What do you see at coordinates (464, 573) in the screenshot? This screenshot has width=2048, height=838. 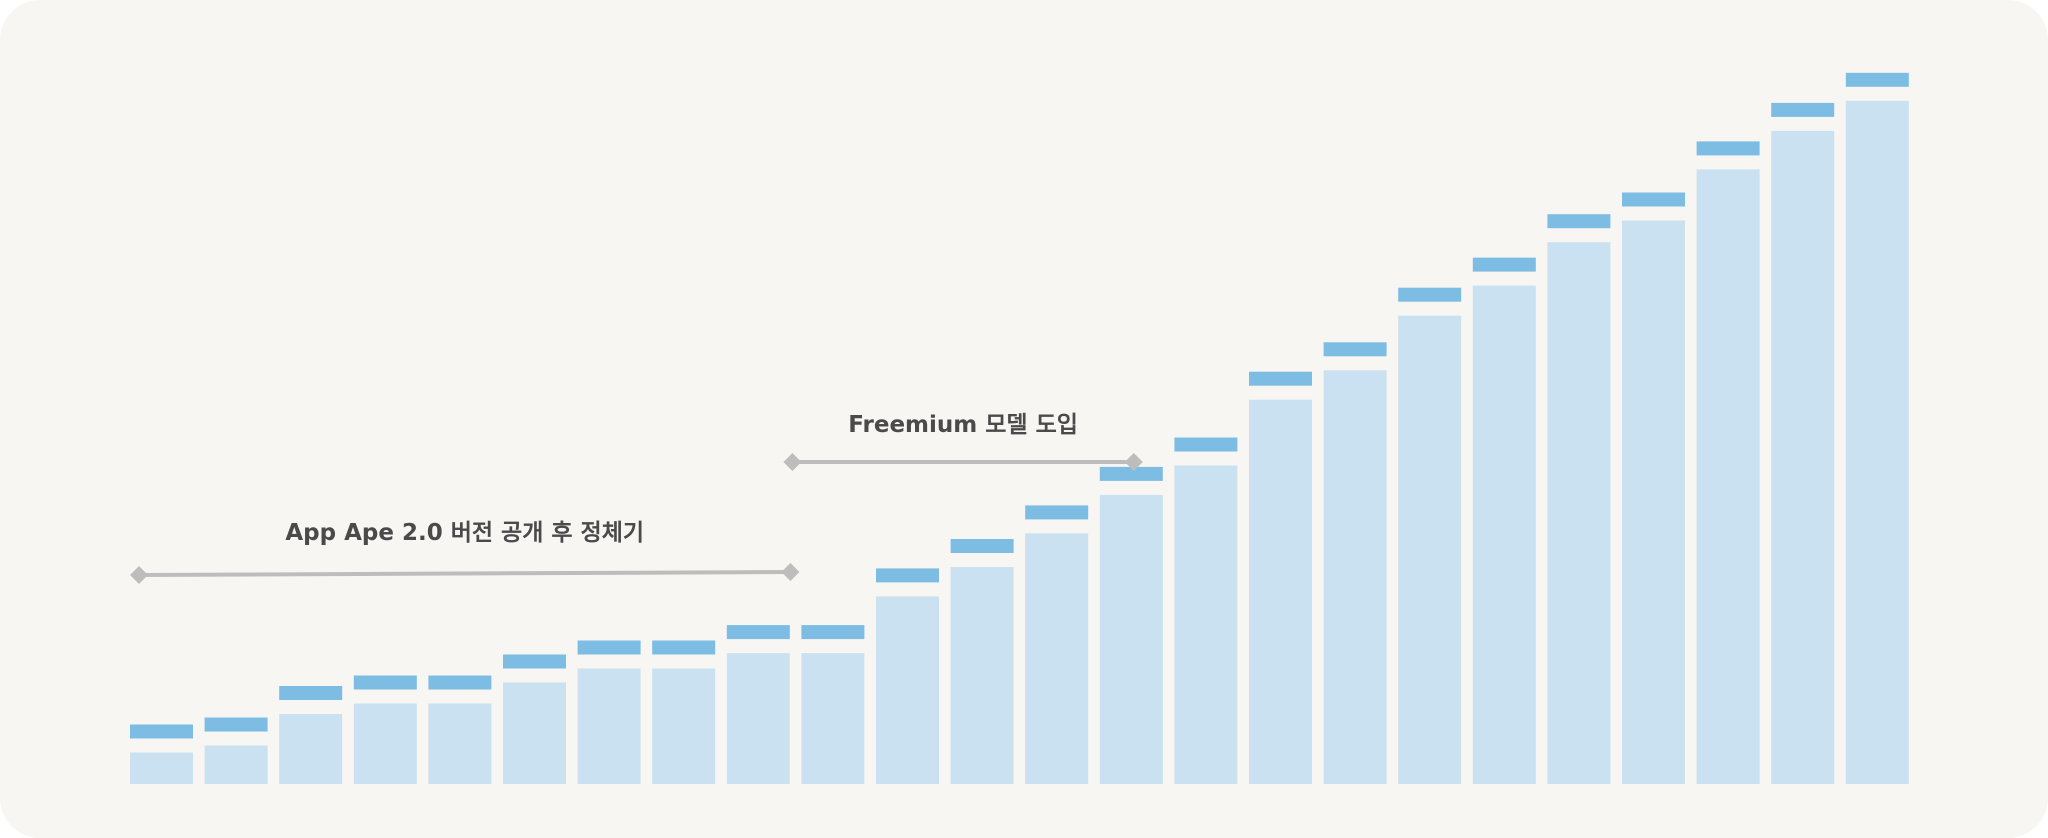 I see `plateau-range-line` at bounding box center [464, 573].